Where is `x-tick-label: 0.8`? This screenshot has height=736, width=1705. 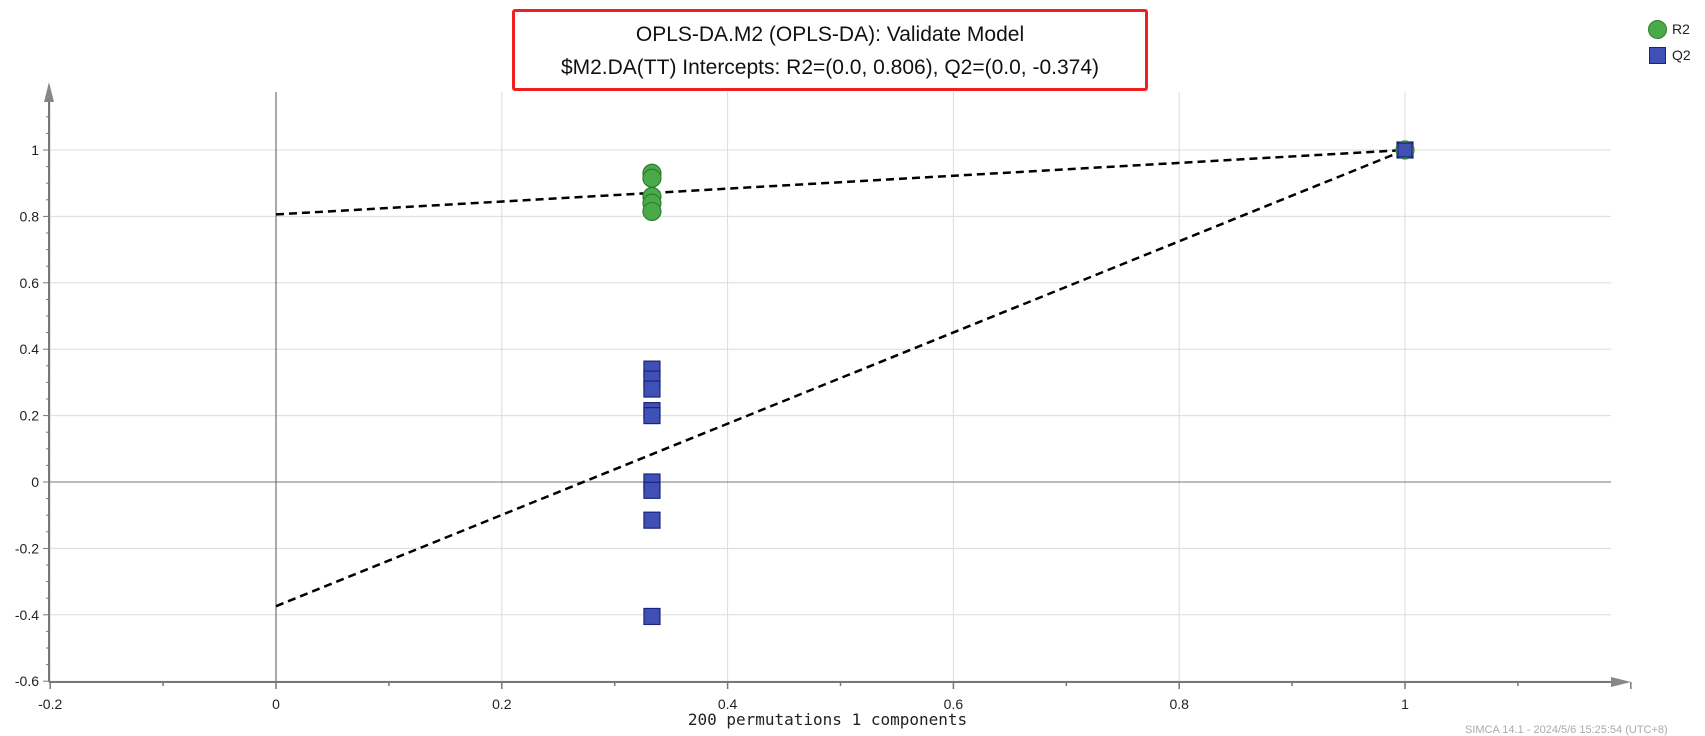
x-tick-label: 0.8 is located at coordinates (1179, 704).